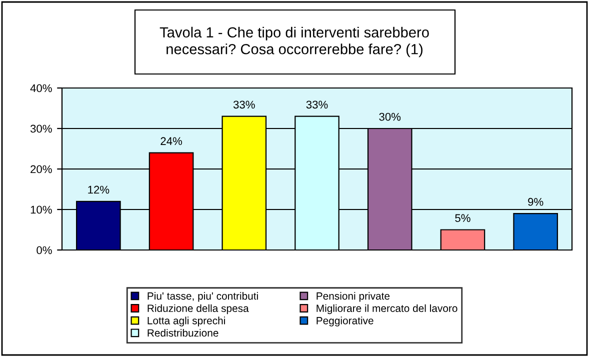  What do you see at coordinates (41, 169) in the screenshot?
I see `y-tick-label: 20%` at bounding box center [41, 169].